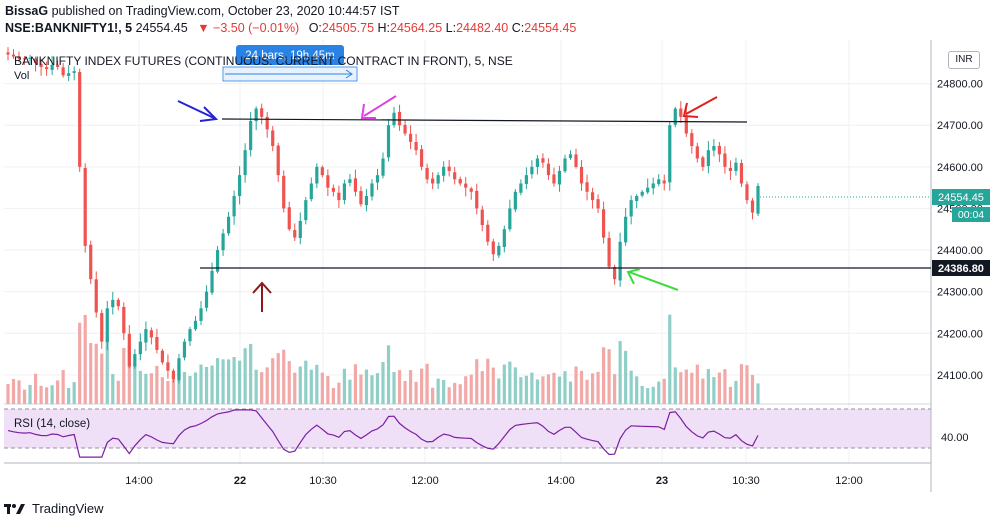 This screenshot has width=1000, height=529. Describe the element at coordinates (849, 481) in the screenshot. I see `time-tick-label: 12:00` at that location.